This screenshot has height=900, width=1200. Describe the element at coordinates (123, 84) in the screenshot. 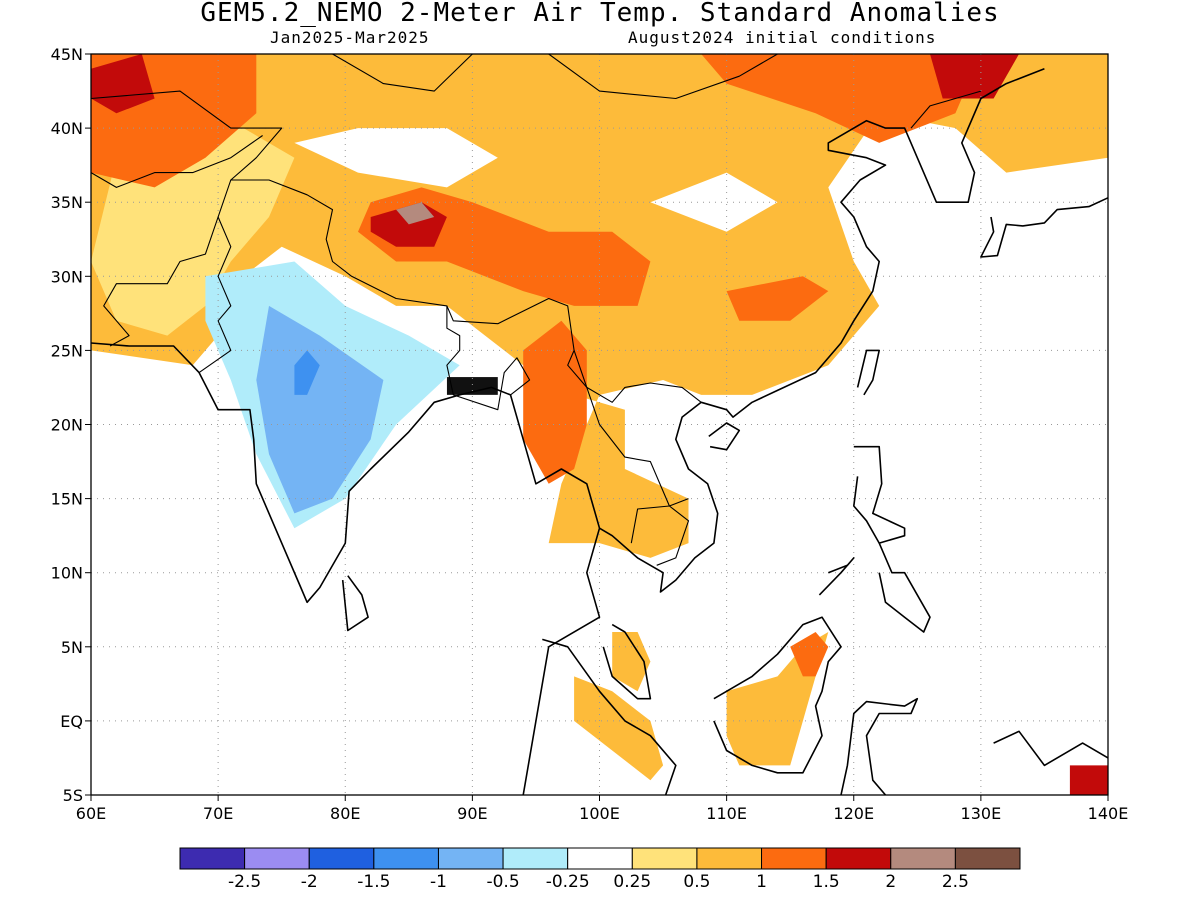

I see `anomaly-region-northwest-dark` at that location.